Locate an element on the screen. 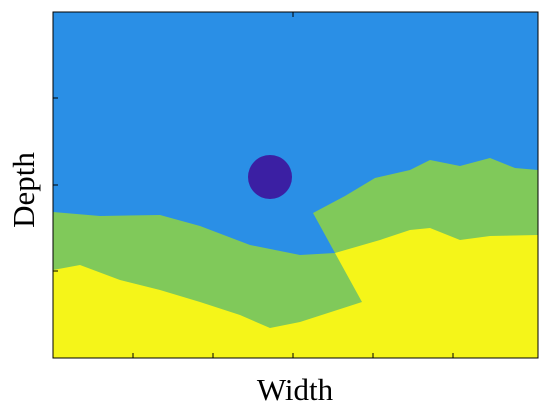 The height and width of the screenshot is (413, 550). x-axis-label: Width is located at coordinates (295, 389).